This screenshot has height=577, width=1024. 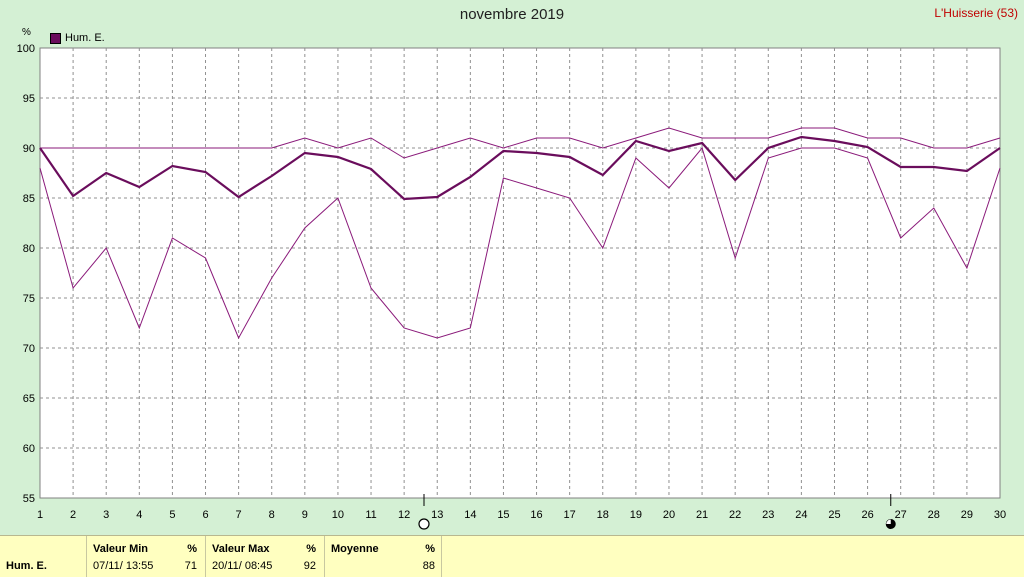 I want to click on x-tick-label: 15, so click(x=503, y=515).